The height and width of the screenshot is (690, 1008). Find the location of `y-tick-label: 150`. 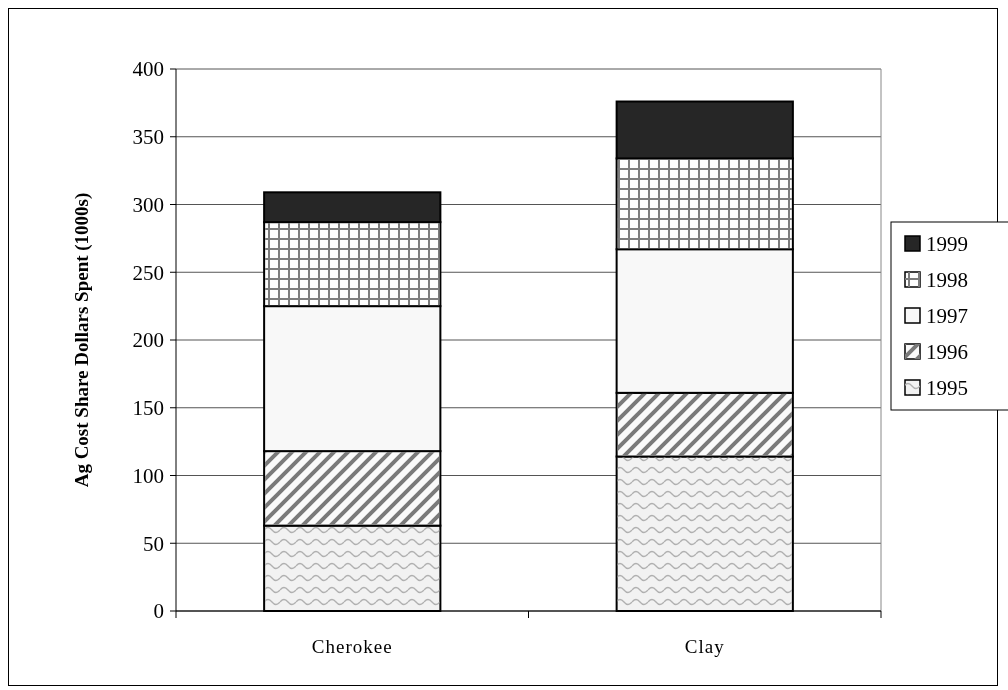

y-tick-label: 150 is located at coordinates (148, 408).